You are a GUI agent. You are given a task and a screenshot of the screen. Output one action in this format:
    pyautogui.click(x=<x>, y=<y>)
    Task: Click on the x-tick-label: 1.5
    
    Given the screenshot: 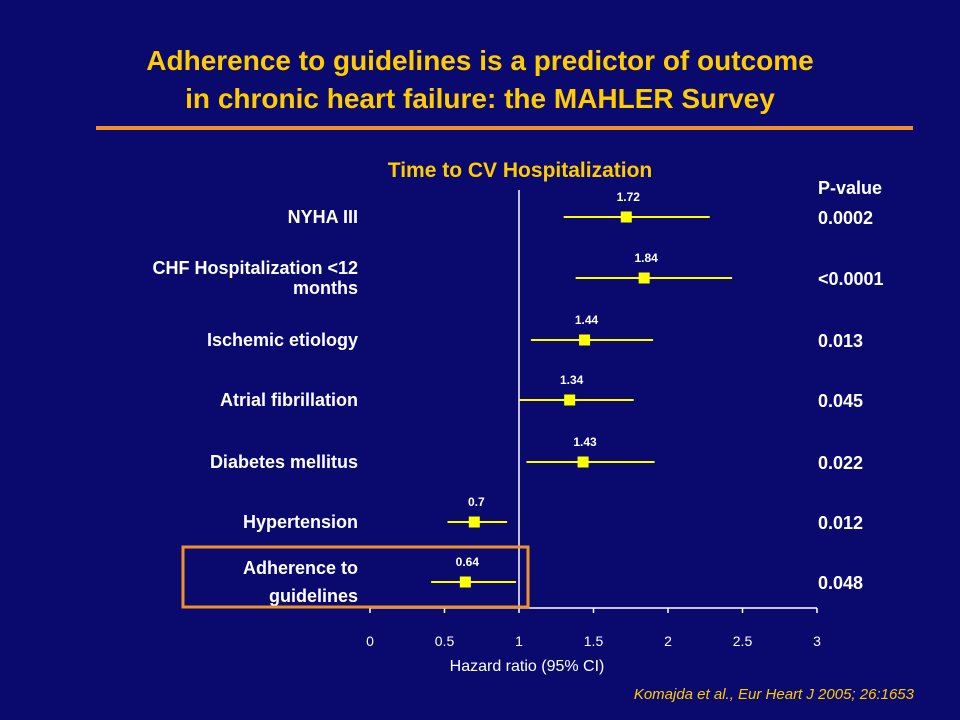 What is the action you would take?
    pyautogui.click(x=594, y=641)
    